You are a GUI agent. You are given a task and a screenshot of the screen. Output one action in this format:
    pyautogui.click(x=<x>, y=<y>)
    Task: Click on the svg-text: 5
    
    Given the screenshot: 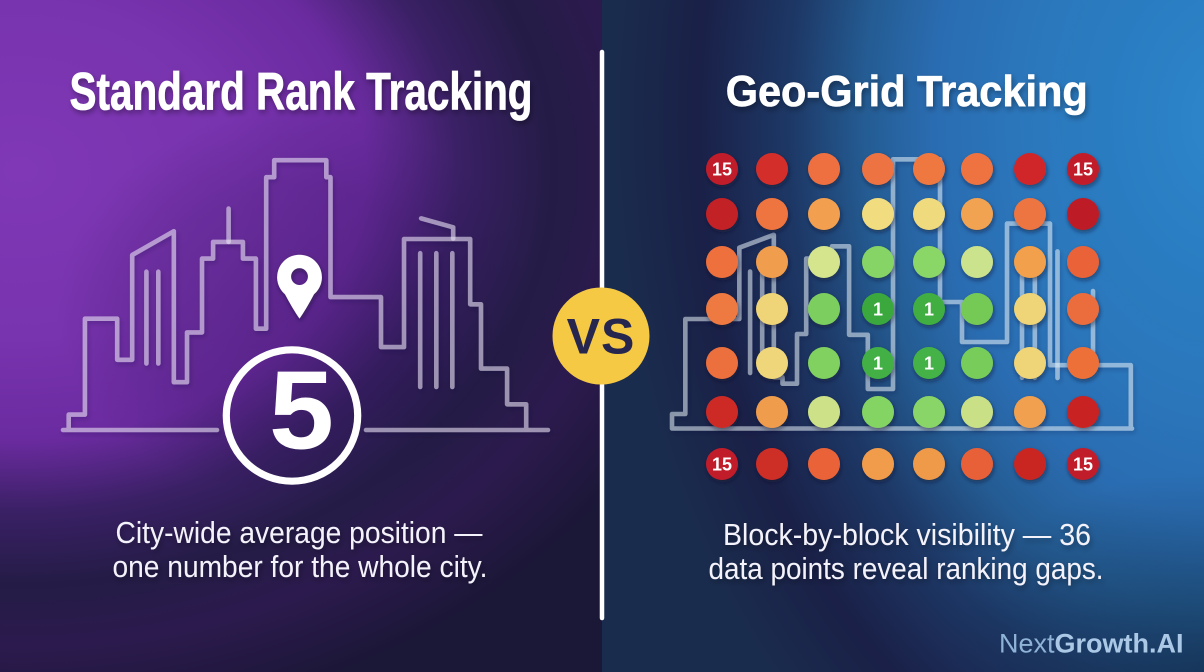 What is the action you would take?
    pyautogui.click(x=301, y=411)
    